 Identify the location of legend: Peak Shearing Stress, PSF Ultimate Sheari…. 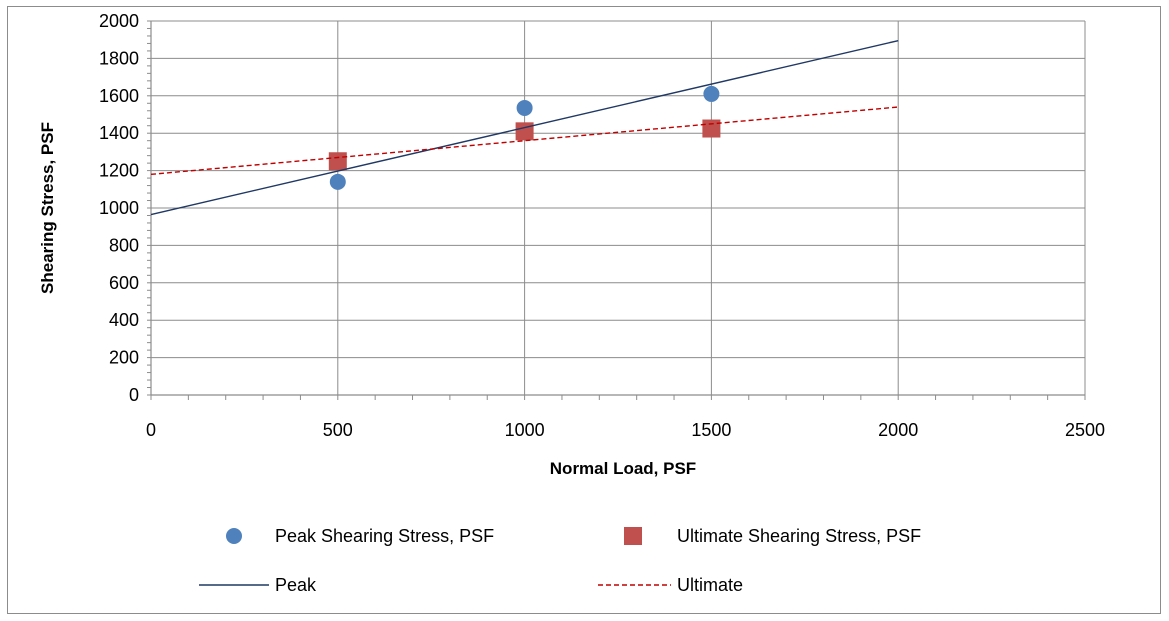
(560, 560).